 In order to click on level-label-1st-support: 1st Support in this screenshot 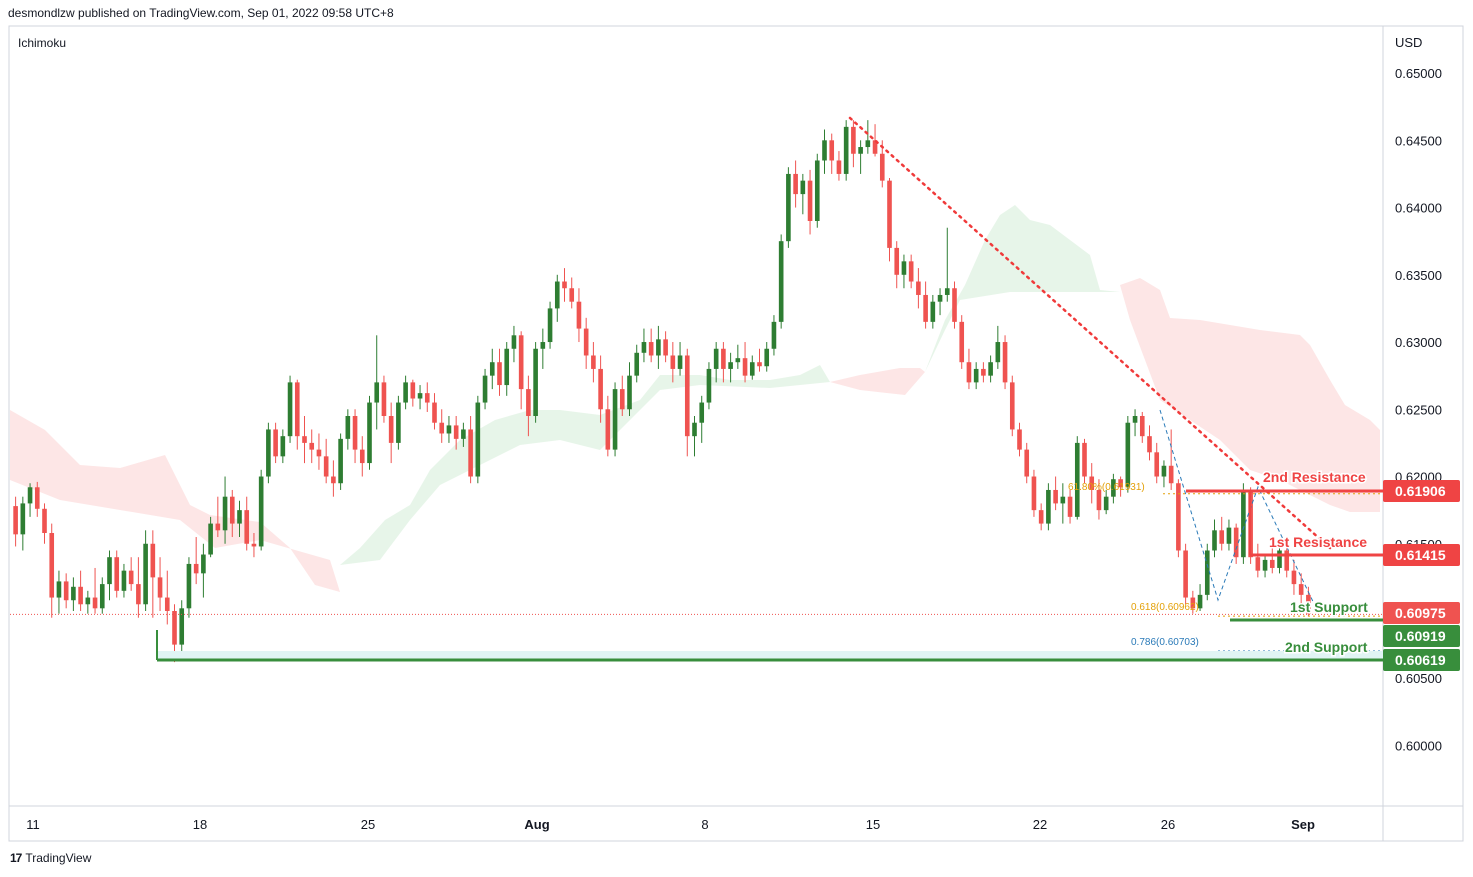, I will do `click(1329, 607)`.